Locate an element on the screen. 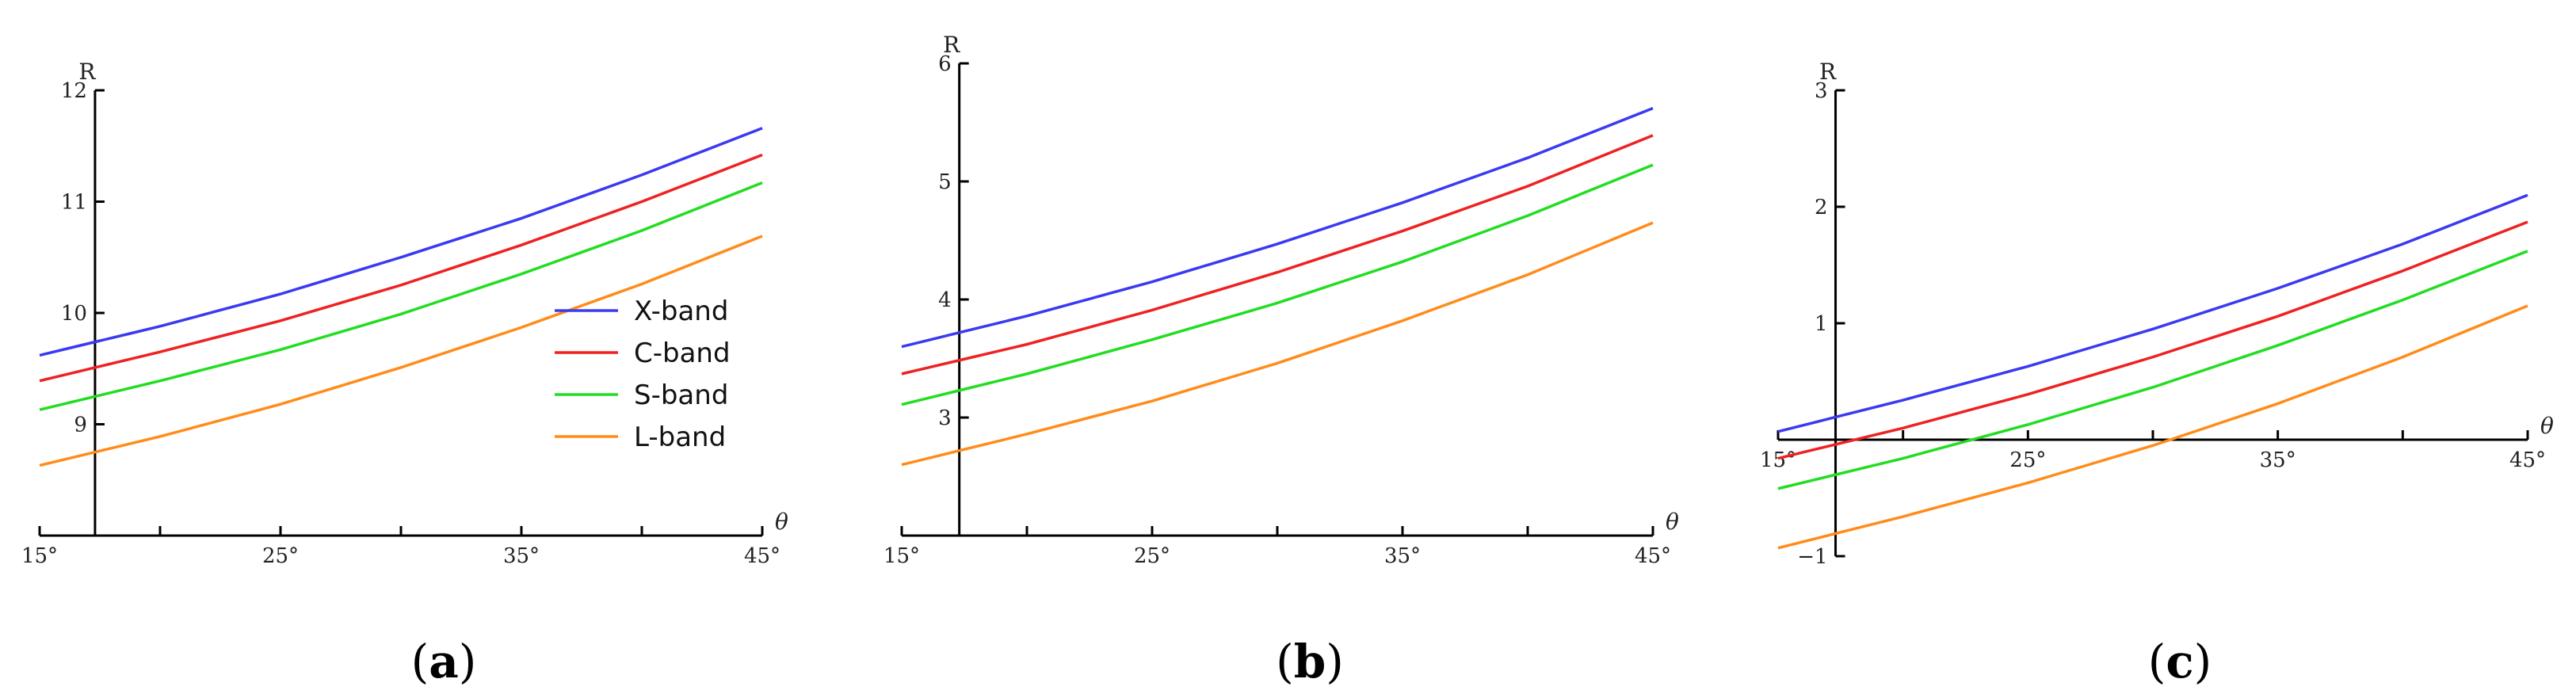  y-tick-label: −1 is located at coordinates (1812, 557).